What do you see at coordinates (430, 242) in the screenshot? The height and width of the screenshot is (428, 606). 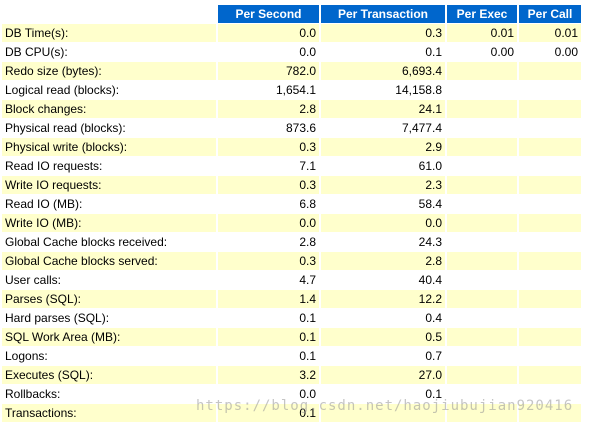 I see `per-transaction-value: 24.3` at bounding box center [430, 242].